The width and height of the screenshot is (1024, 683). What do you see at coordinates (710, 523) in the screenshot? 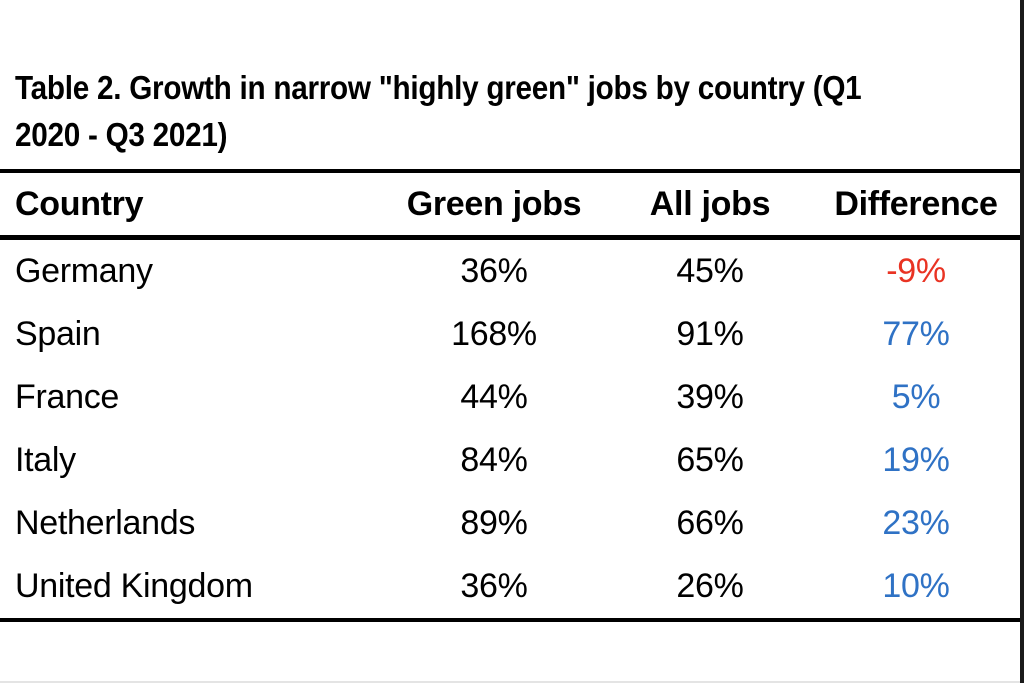
I see `cell-all-jobs: 66%` at bounding box center [710, 523].